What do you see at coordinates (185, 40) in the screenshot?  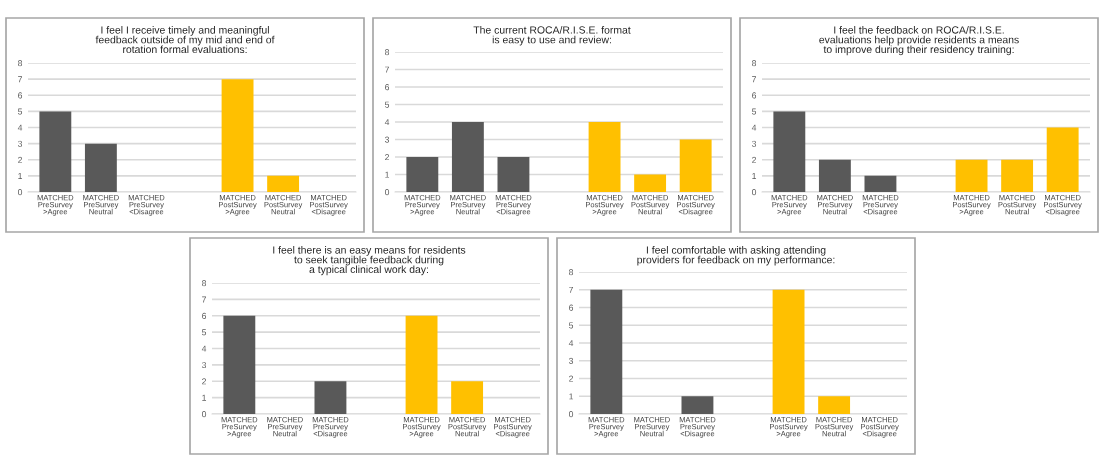 I see `chart-title: I feel I receive timely and meaningful feedback outside of my mid and end of rotation formal evaluations:` at bounding box center [185, 40].